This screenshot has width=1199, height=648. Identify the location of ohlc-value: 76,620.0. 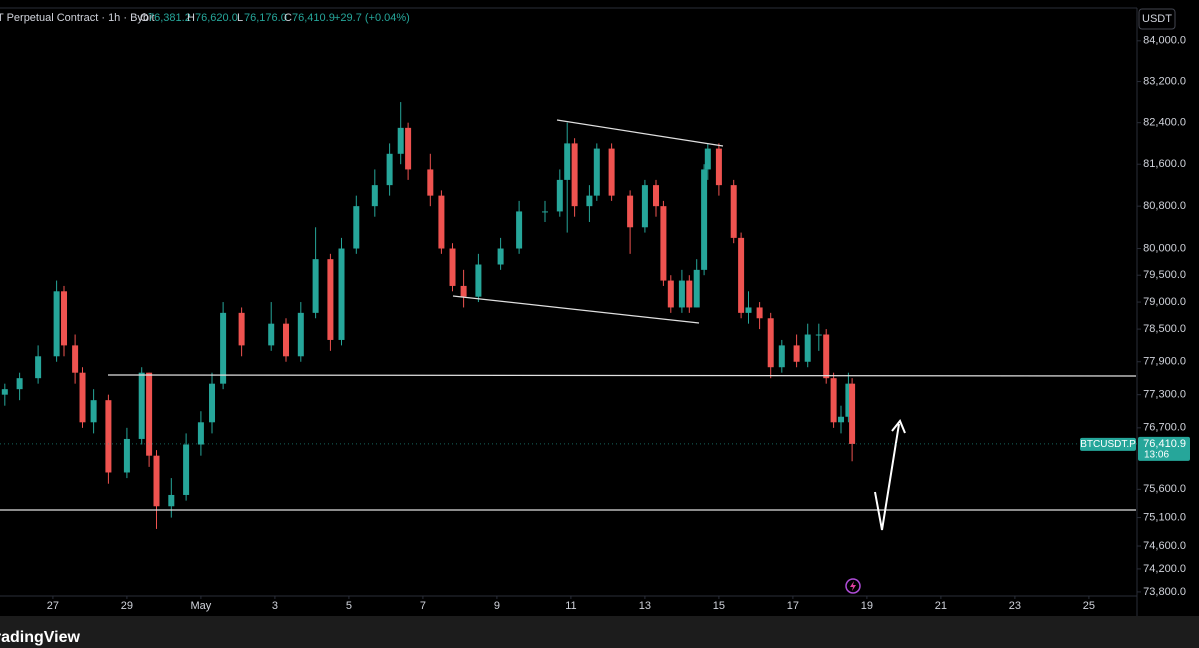
(216, 18).